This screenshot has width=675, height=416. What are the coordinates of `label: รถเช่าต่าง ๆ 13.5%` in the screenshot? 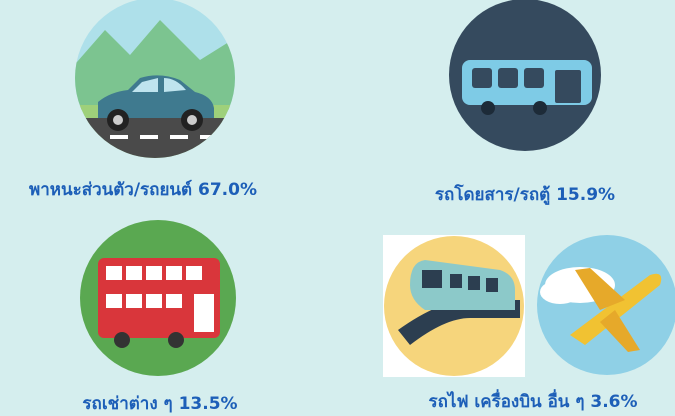 It's located at (159, 404).